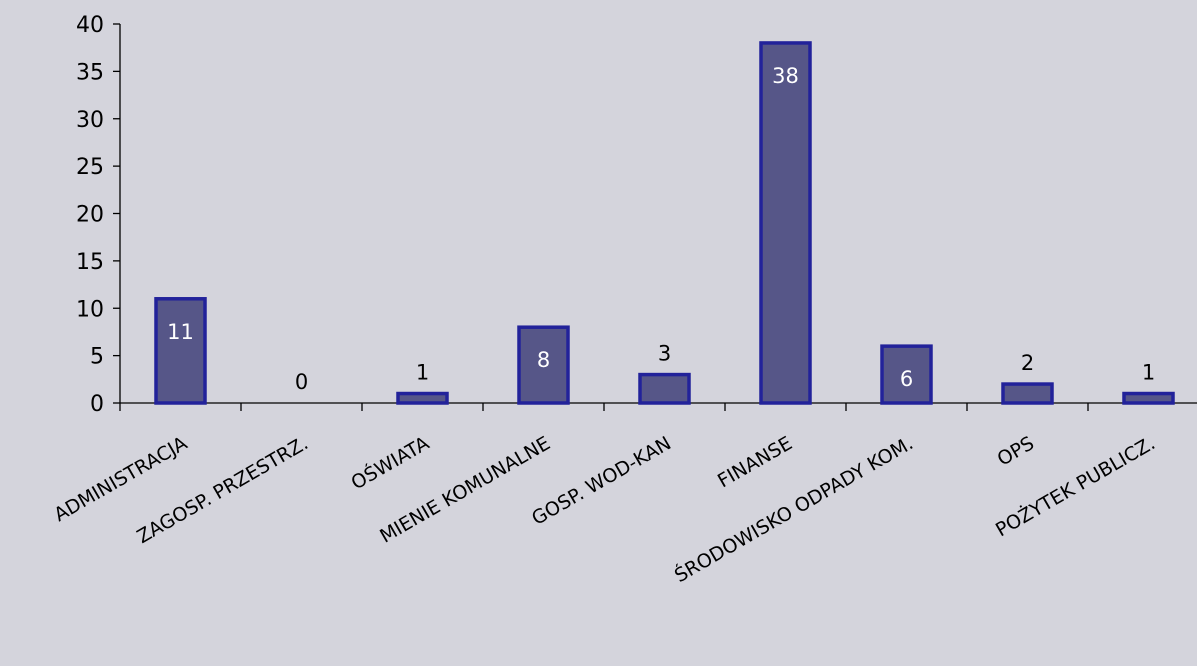 The width and height of the screenshot is (1197, 666). What do you see at coordinates (755, 462) in the screenshot?
I see `x-category-label: FINANSE` at bounding box center [755, 462].